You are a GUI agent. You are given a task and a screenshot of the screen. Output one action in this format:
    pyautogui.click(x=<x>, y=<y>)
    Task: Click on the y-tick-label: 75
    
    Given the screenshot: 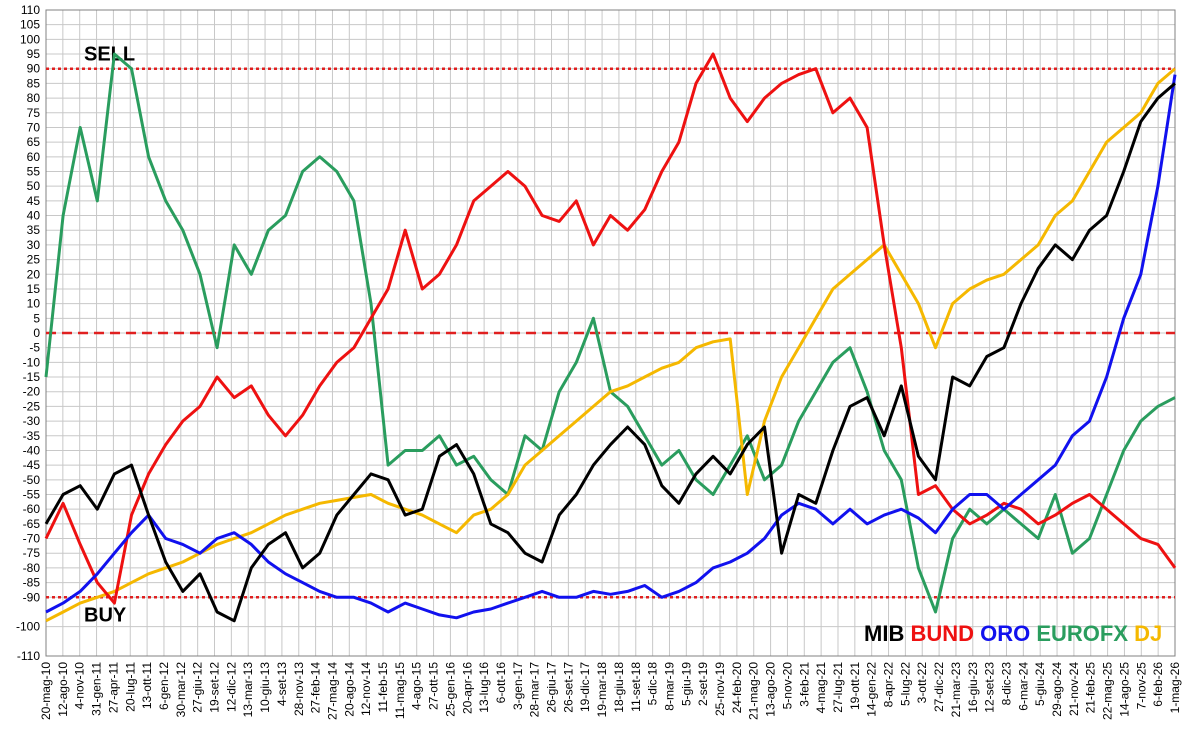 What is the action you would take?
    pyautogui.click(x=34, y=113)
    